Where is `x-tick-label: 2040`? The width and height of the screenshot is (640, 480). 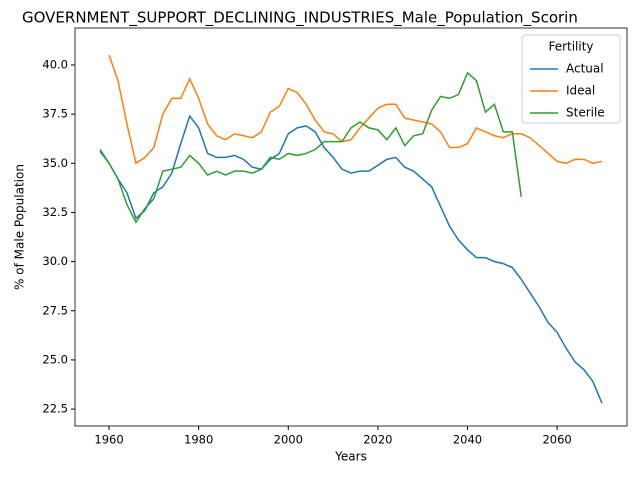 x-tick-label: 2040 is located at coordinates (467, 440).